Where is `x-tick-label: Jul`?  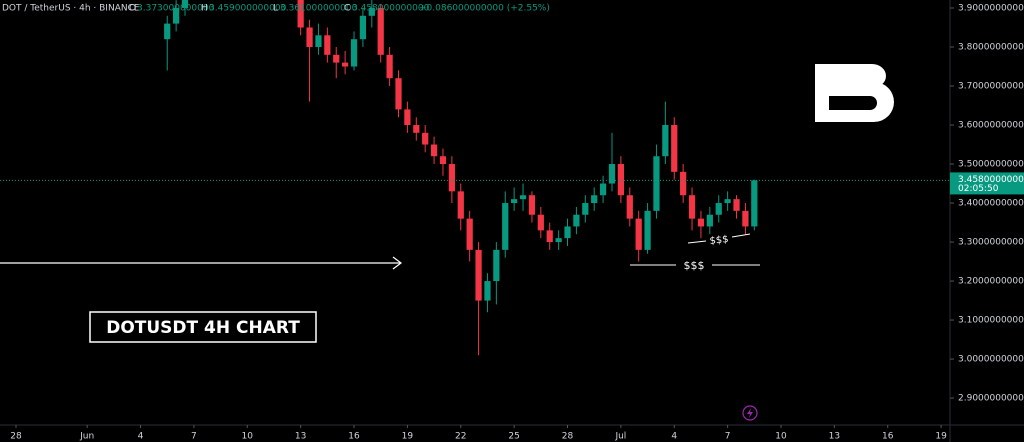
x-tick-label: Jul is located at coordinates (620, 437).